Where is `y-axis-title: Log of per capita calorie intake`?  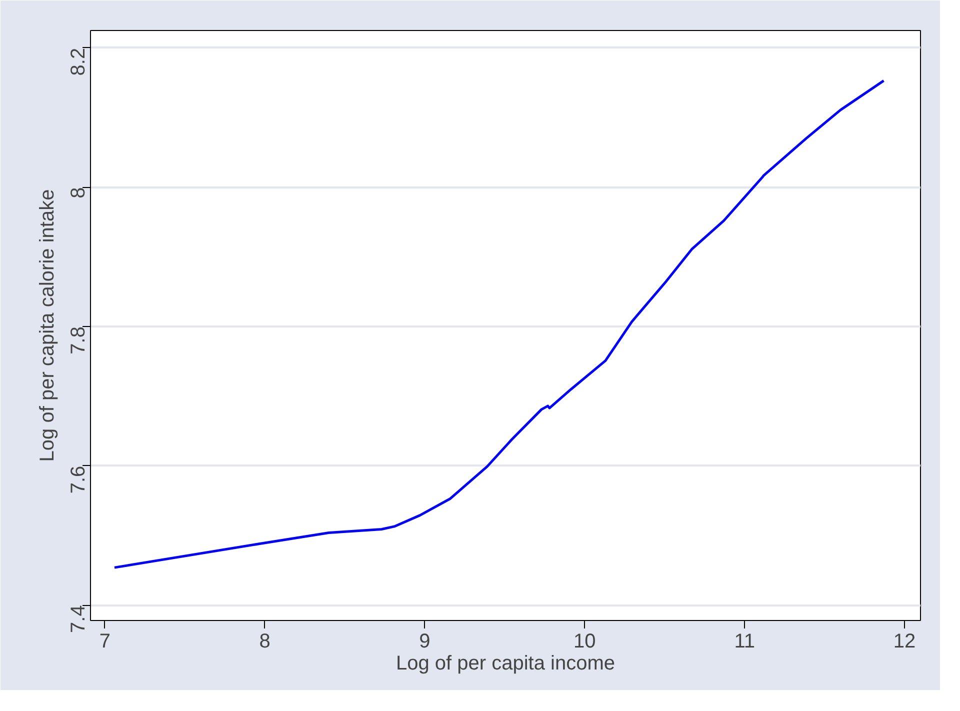 y-axis-title: Log of per capita calorie intake is located at coordinates (47, 325).